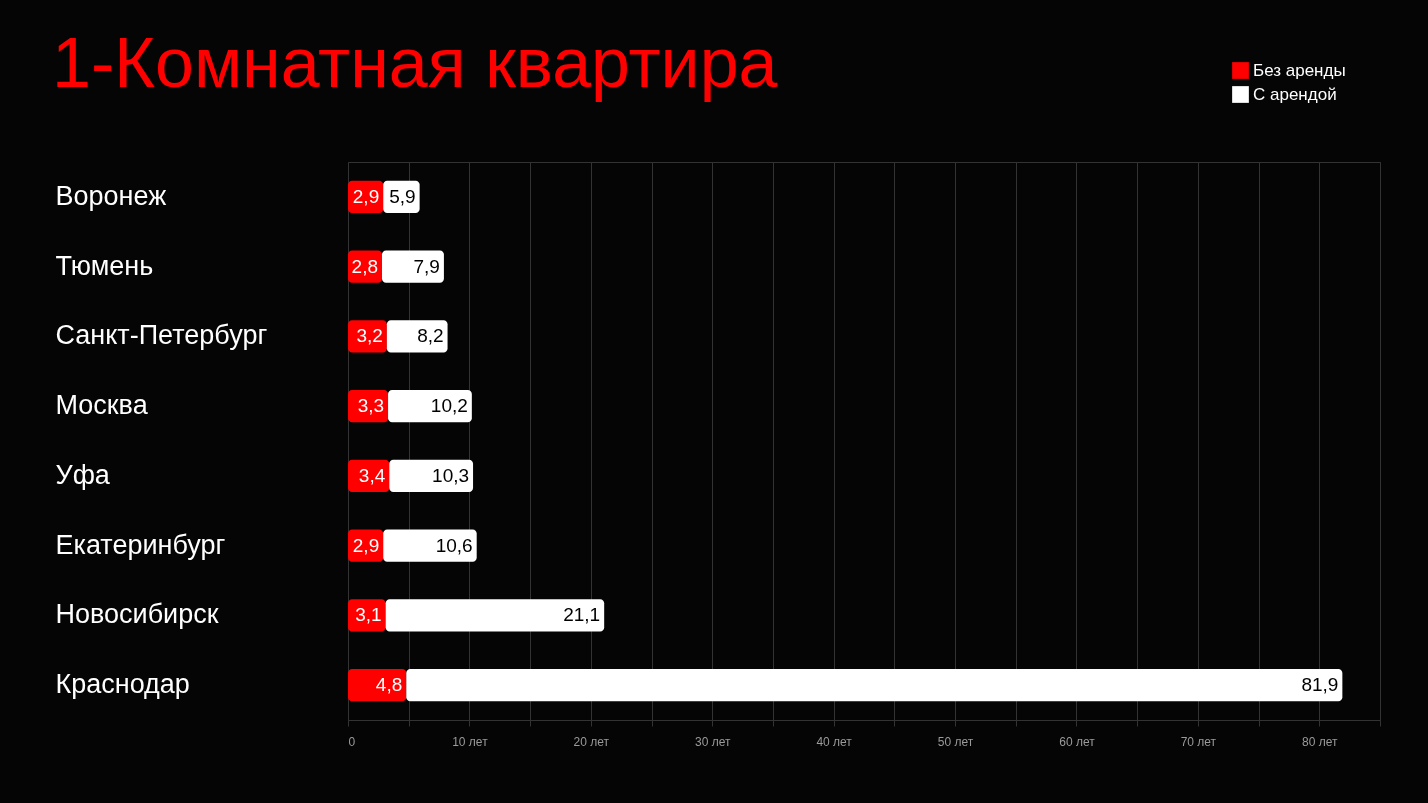 The height and width of the screenshot is (803, 1428). Describe the element at coordinates (368, 615) in the screenshot. I see `data-label: 3,1` at that location.